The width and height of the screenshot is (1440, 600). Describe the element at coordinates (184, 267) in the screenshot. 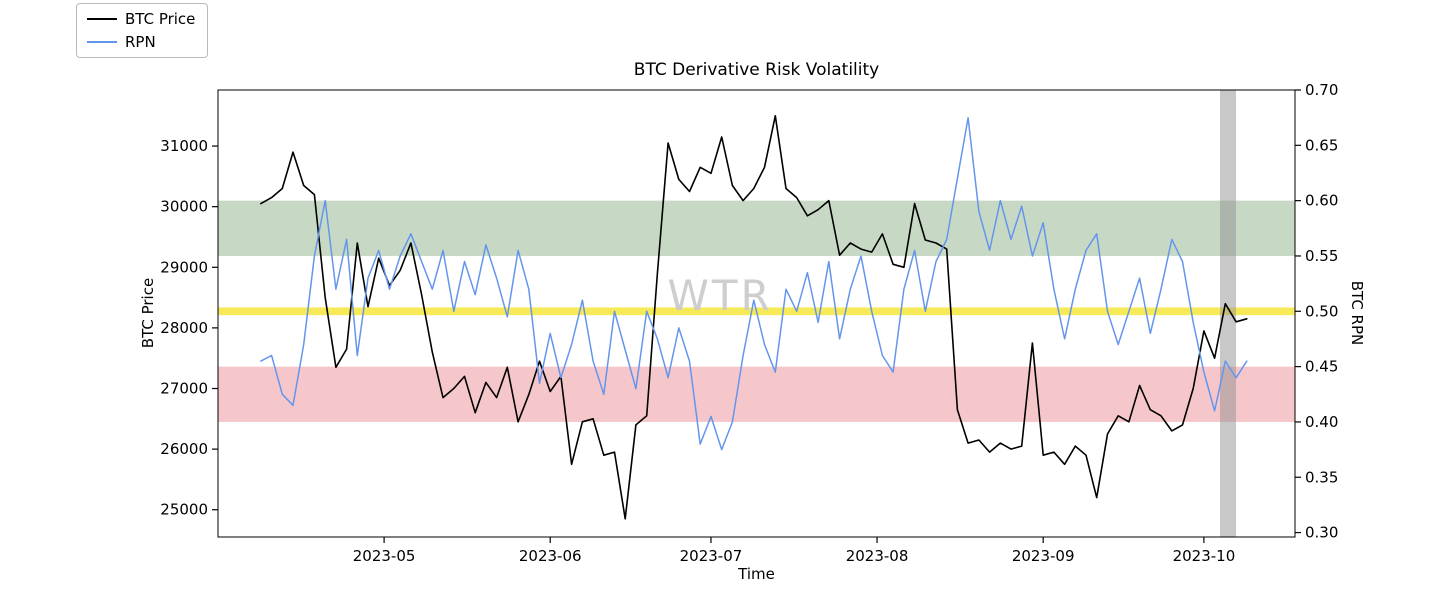

I see `y-left-tick-label: 29000` at that location.